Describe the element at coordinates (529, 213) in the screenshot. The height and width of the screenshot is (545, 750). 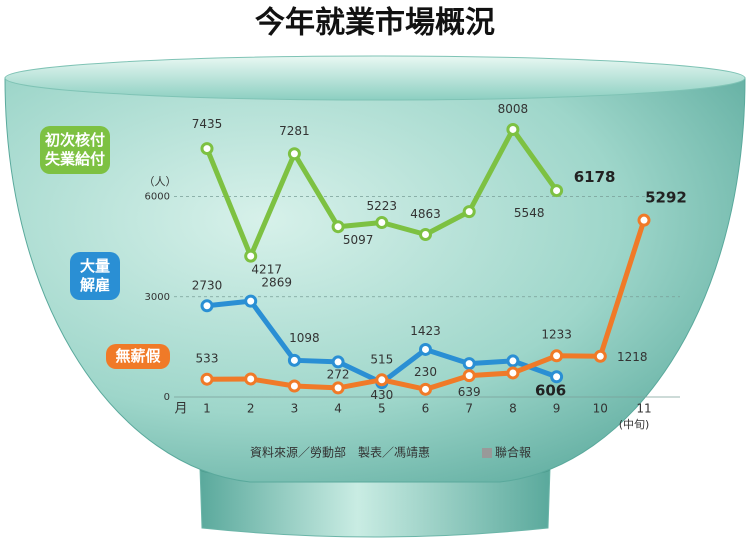
I see `data-label: 5548` at that location.